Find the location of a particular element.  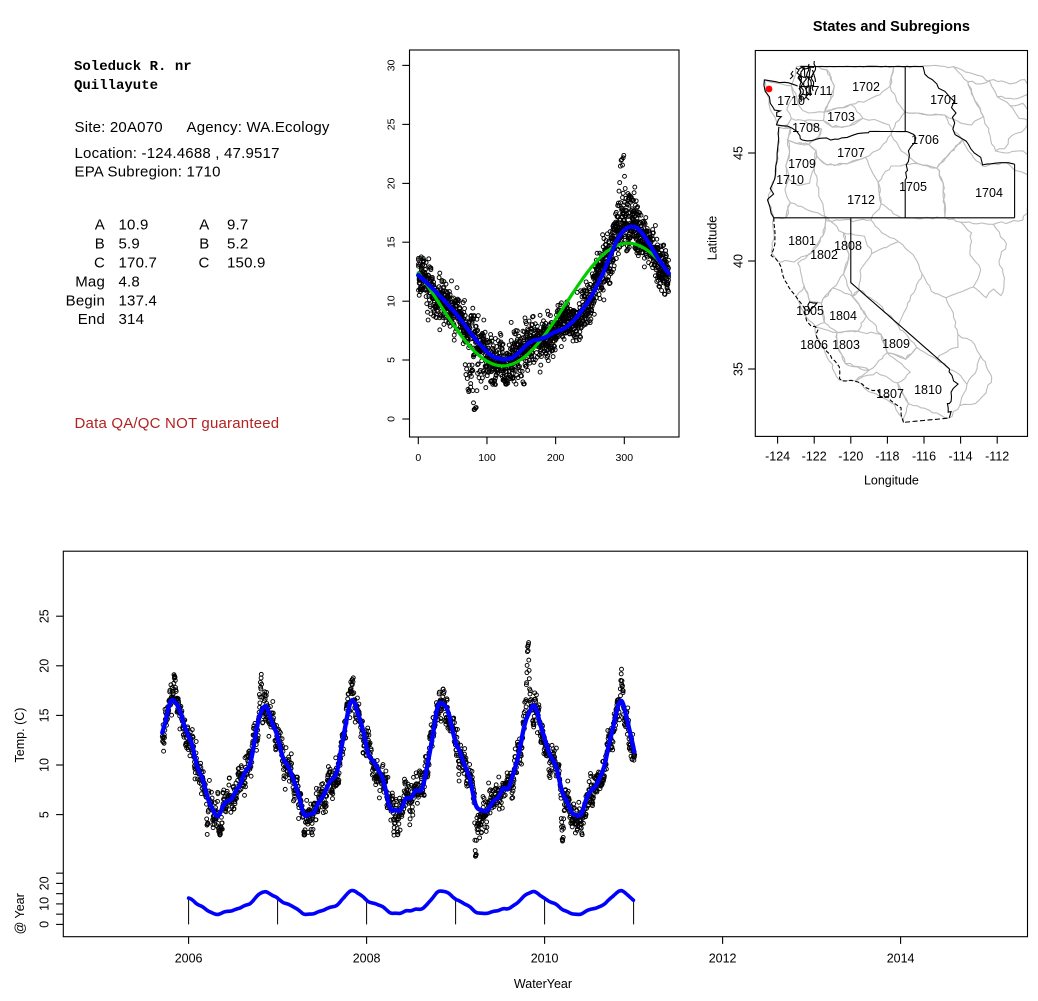

svg-text: -112 is located at coordinates (997, 457).